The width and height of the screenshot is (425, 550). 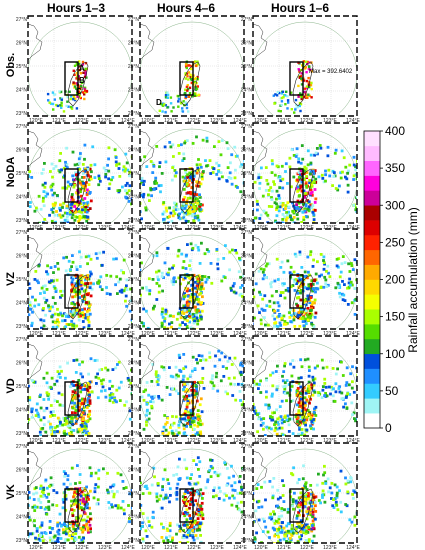 What do you see at coordinates (22, 434) in the screenshot?
I see `y-tick-label: 23°N` at bounding box center [22, 434].